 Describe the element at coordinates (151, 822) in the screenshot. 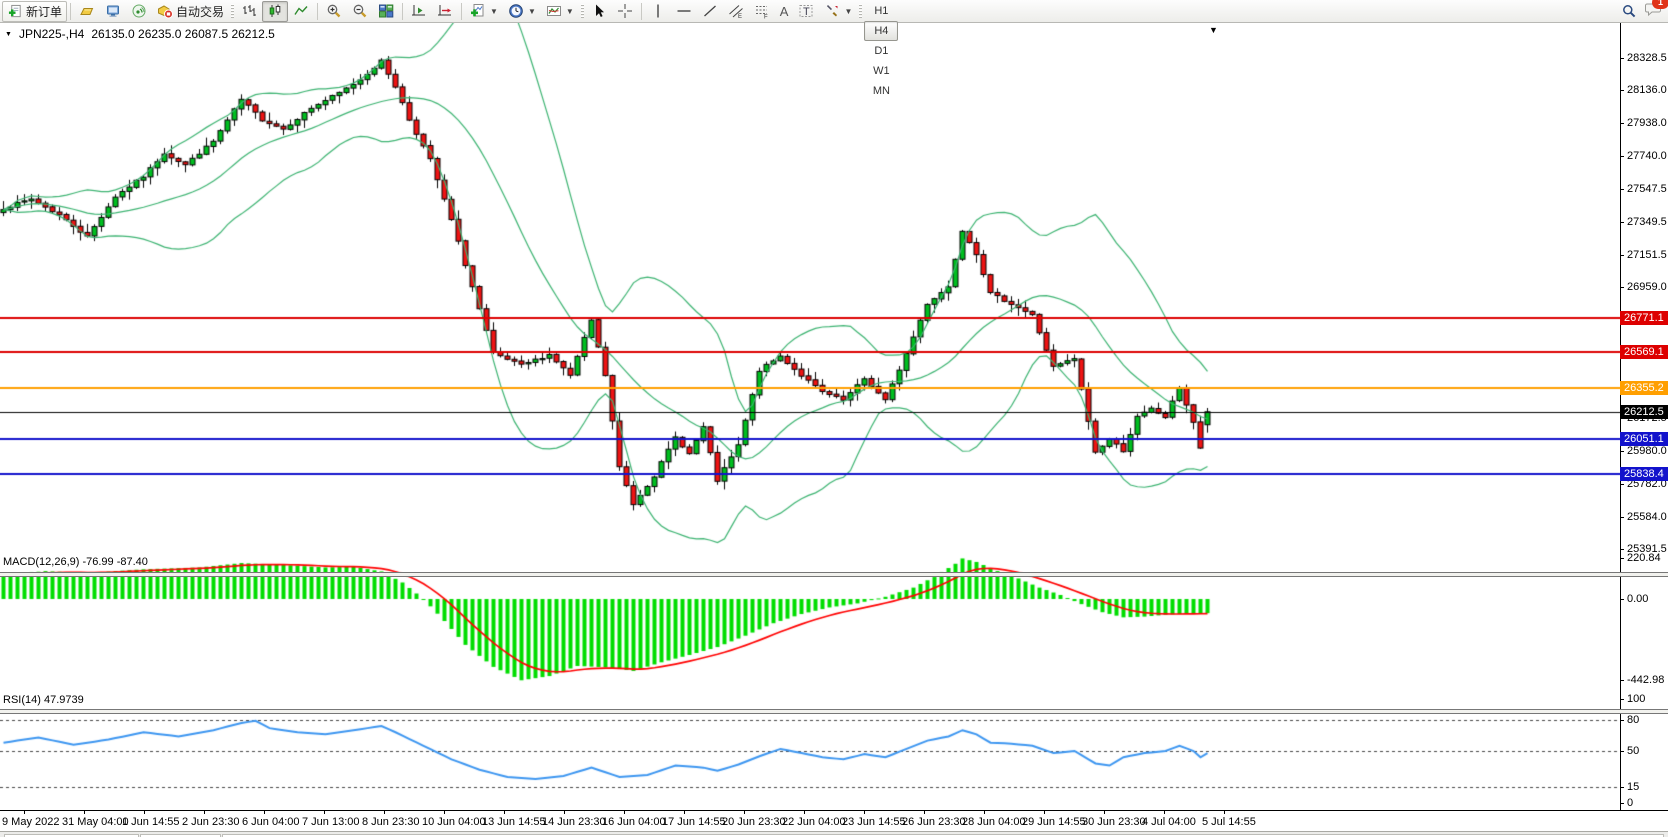

I see `time-tick-label: 1 Jun 14:55` at that location.